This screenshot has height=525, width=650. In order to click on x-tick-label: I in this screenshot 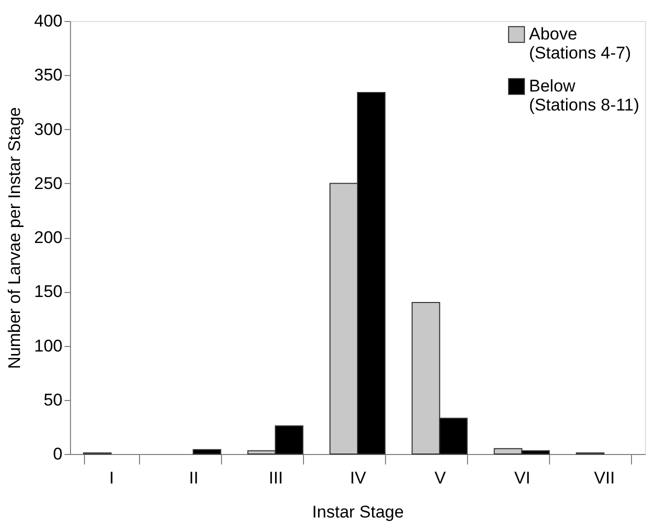, I will do `click(111, 478)`.